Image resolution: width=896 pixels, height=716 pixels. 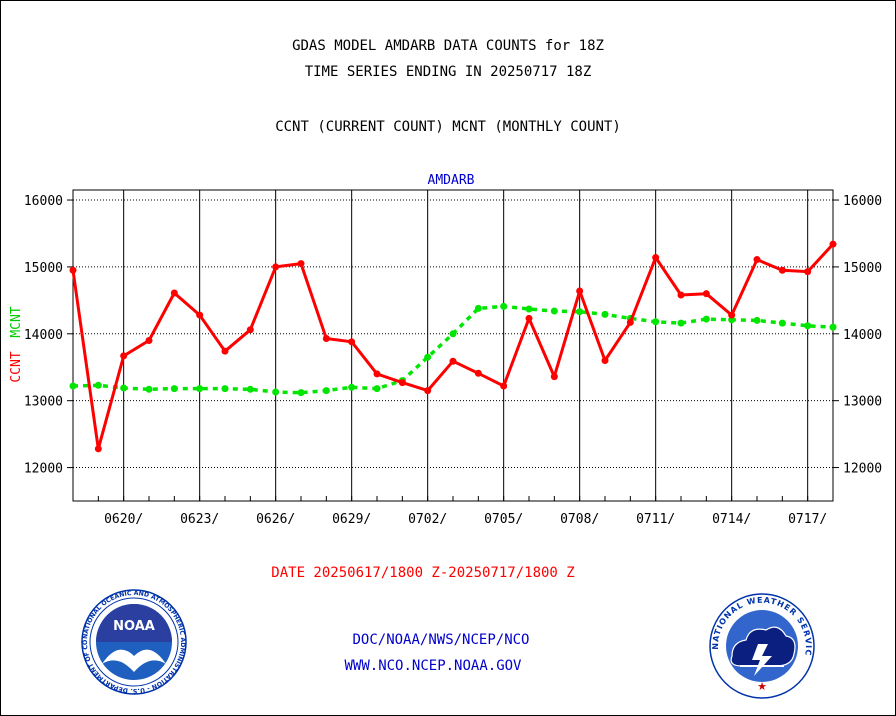 I want to click on website-link: WWW.NCO.NCEP.NOAA.GOV, so click(x=433, y=666).